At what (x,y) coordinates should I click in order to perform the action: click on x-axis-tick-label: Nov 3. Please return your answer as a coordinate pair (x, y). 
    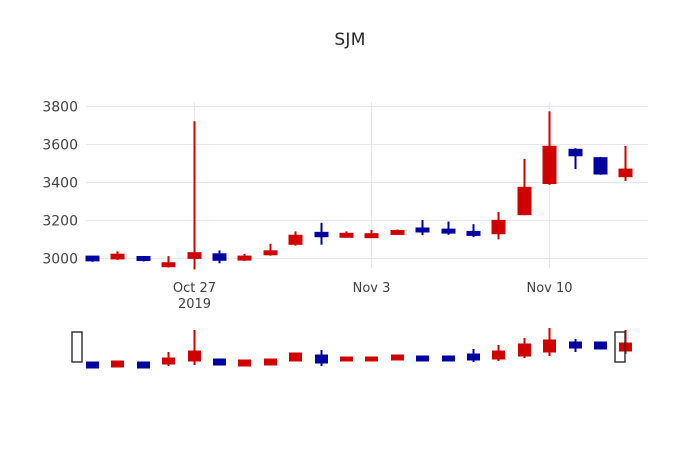
    Looking at the image, I should click on (372, 288).